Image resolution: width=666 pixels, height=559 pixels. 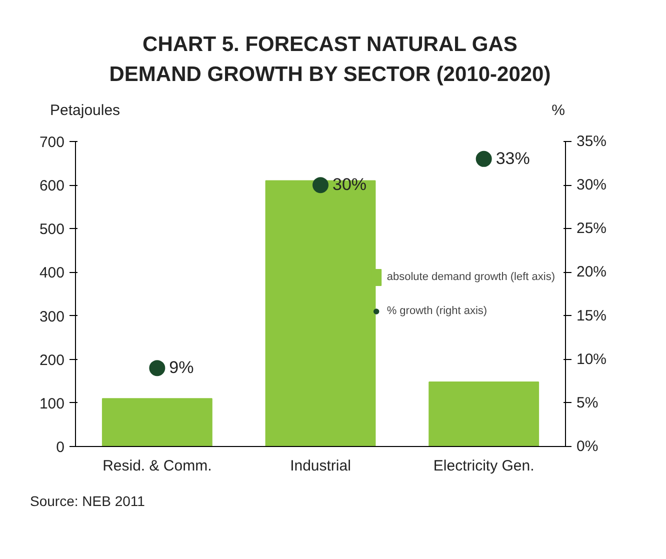 I want to click on y2-tick-label: 35%, so click(x=591, y=141).